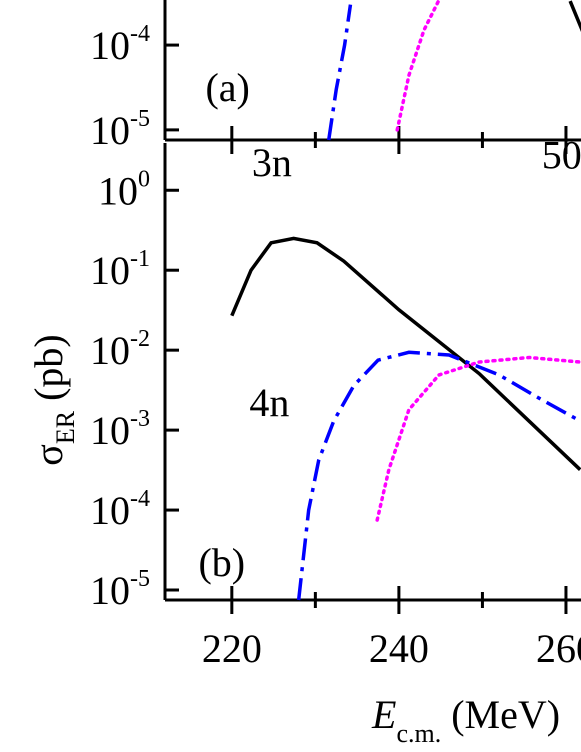  What do you see at coordinates (140, 339) in the screenshot?
I see `tick-exp: -2` at bounding box center [140, 339].